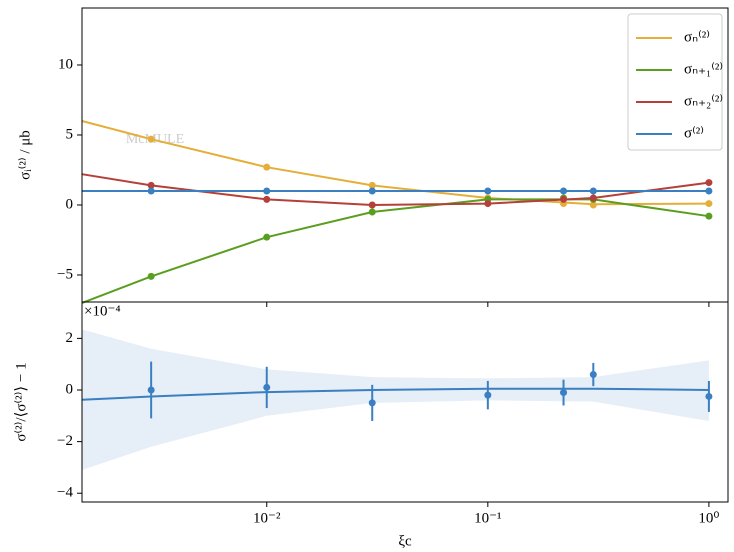 The height and width of the screenshot is (552, 734). I want to click on legend-label: σₙ₊₁⁽²⁾, so click(703, 69).